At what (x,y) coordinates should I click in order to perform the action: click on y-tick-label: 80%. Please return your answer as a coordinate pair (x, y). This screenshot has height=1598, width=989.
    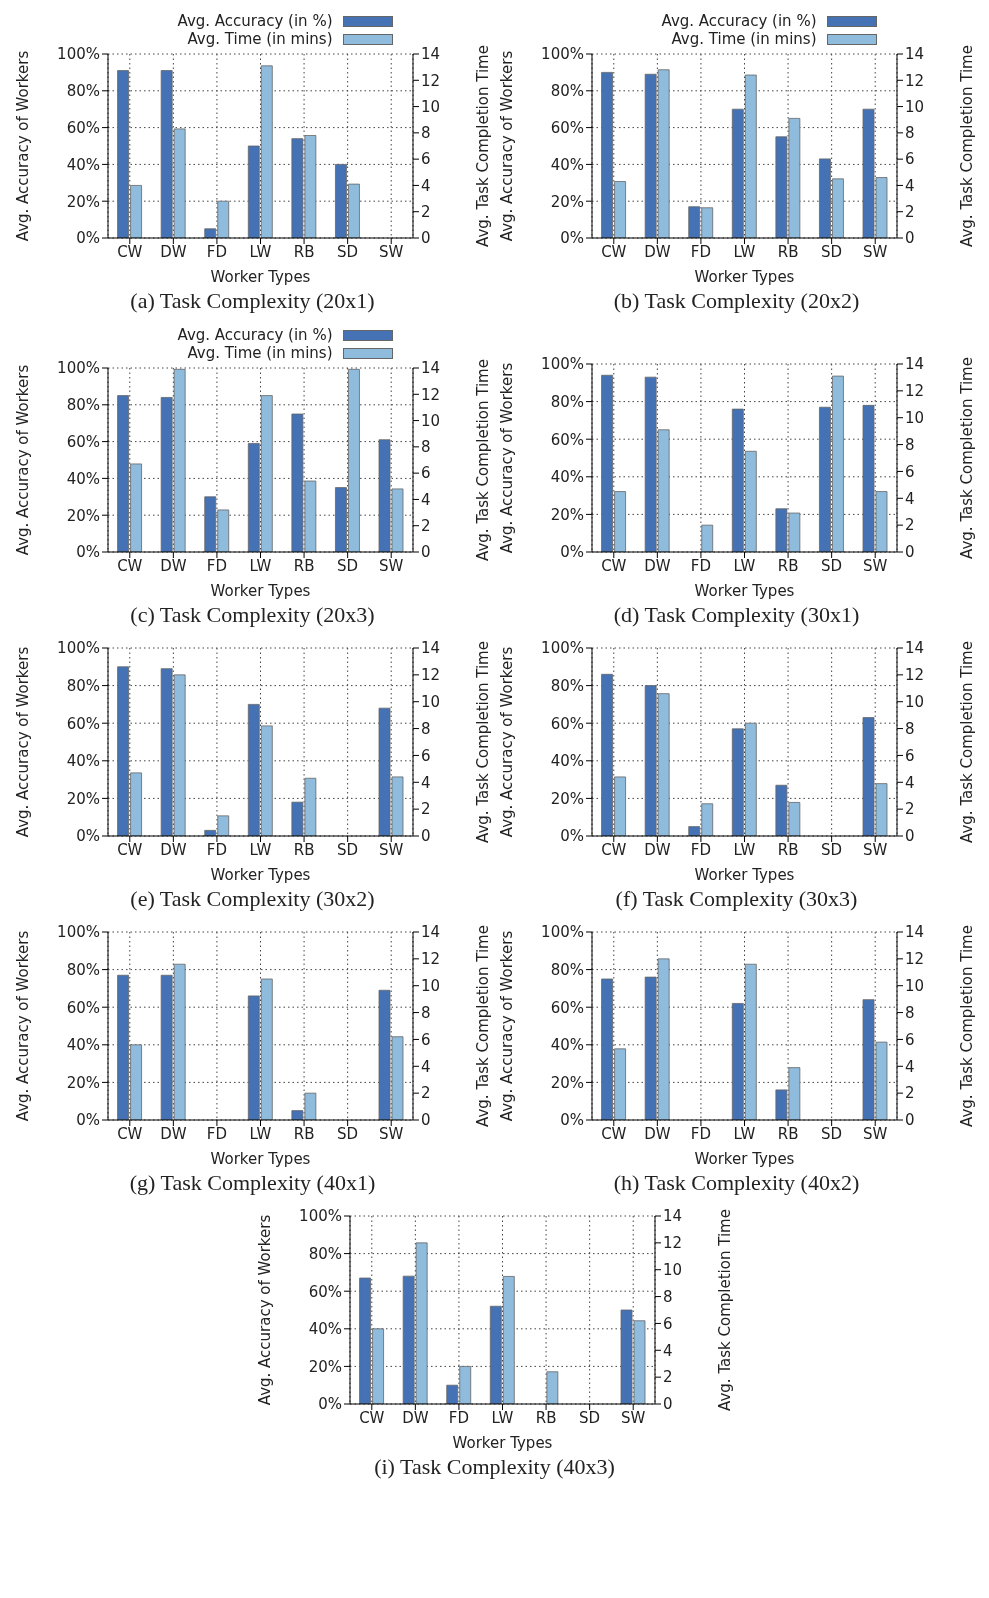
    Looking at the image, I should click on (83, 969).